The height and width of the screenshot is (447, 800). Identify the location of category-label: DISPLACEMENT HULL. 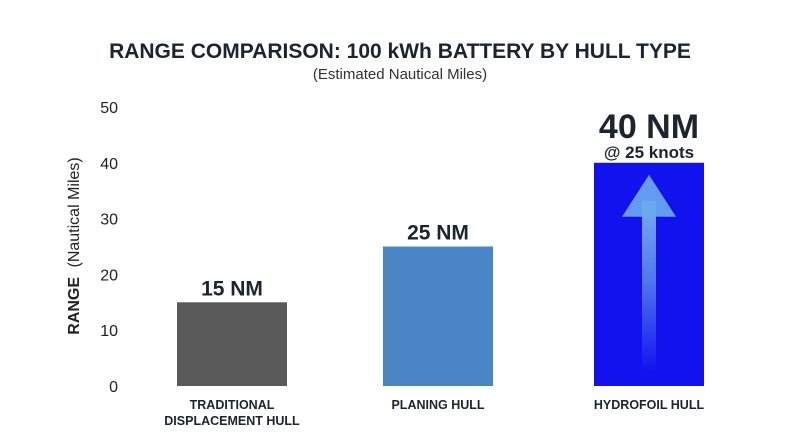
(232, 421).